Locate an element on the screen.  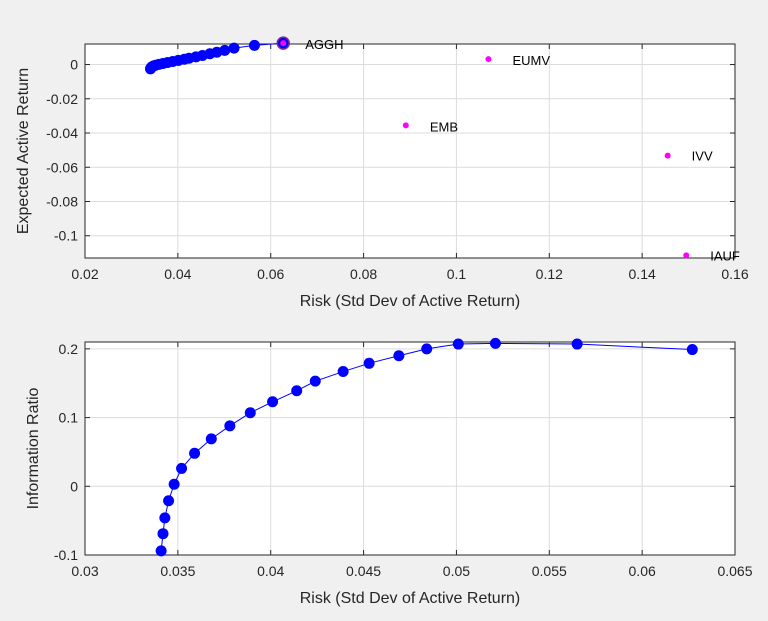
x-tick-label: 0.08 is located at coordinates (363, 274).